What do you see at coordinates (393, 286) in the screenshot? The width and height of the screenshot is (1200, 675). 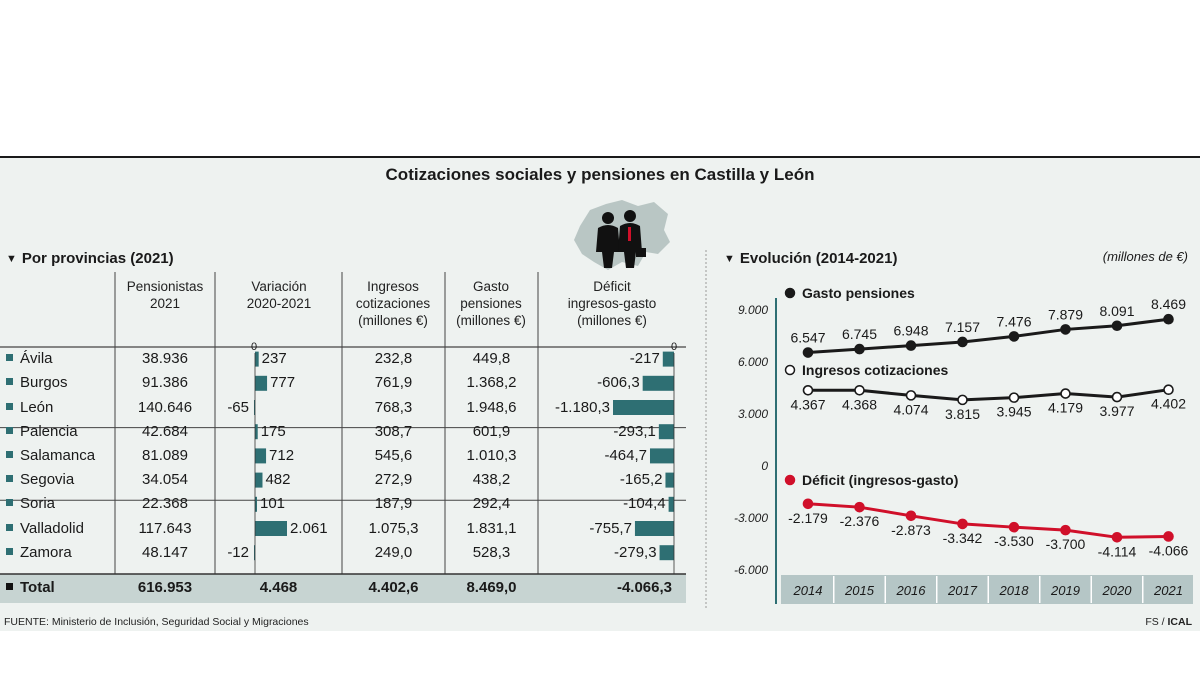 I see `header-line: Ingresos` at bounding box center [393, 286].